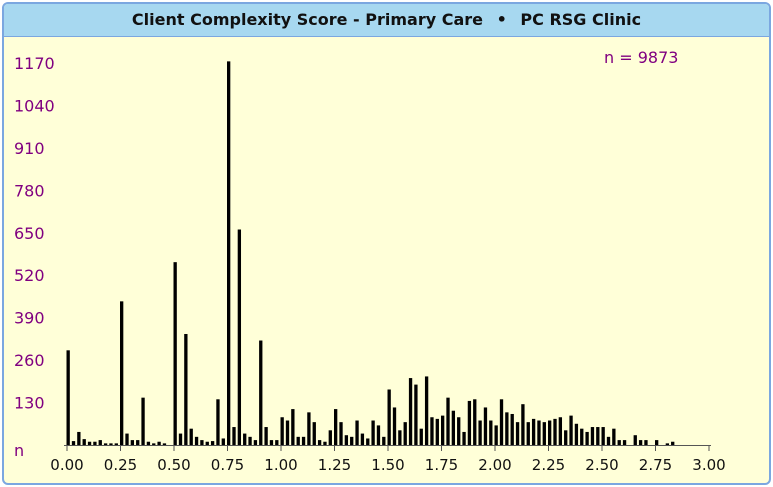 The image size is (773, 487). Describe the element at coordinates (34, 63) in the screenshot. I see `y-tick-label: 1170` at that location.